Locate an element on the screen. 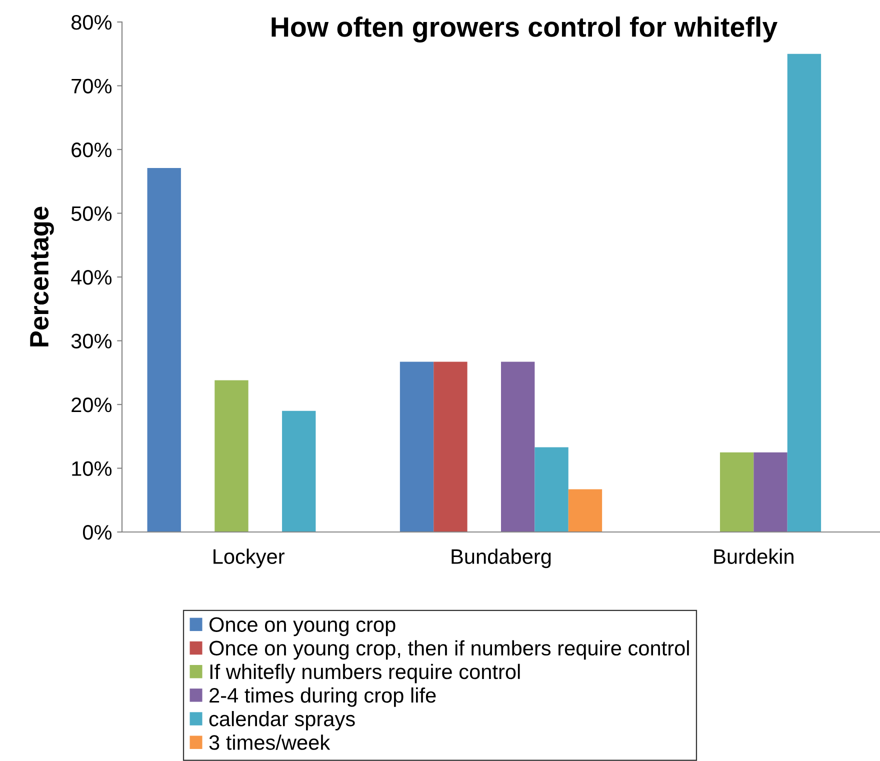 This screenshot has height=761, width=880. y-tick-label: 0% is located at coordinates (97, 532).